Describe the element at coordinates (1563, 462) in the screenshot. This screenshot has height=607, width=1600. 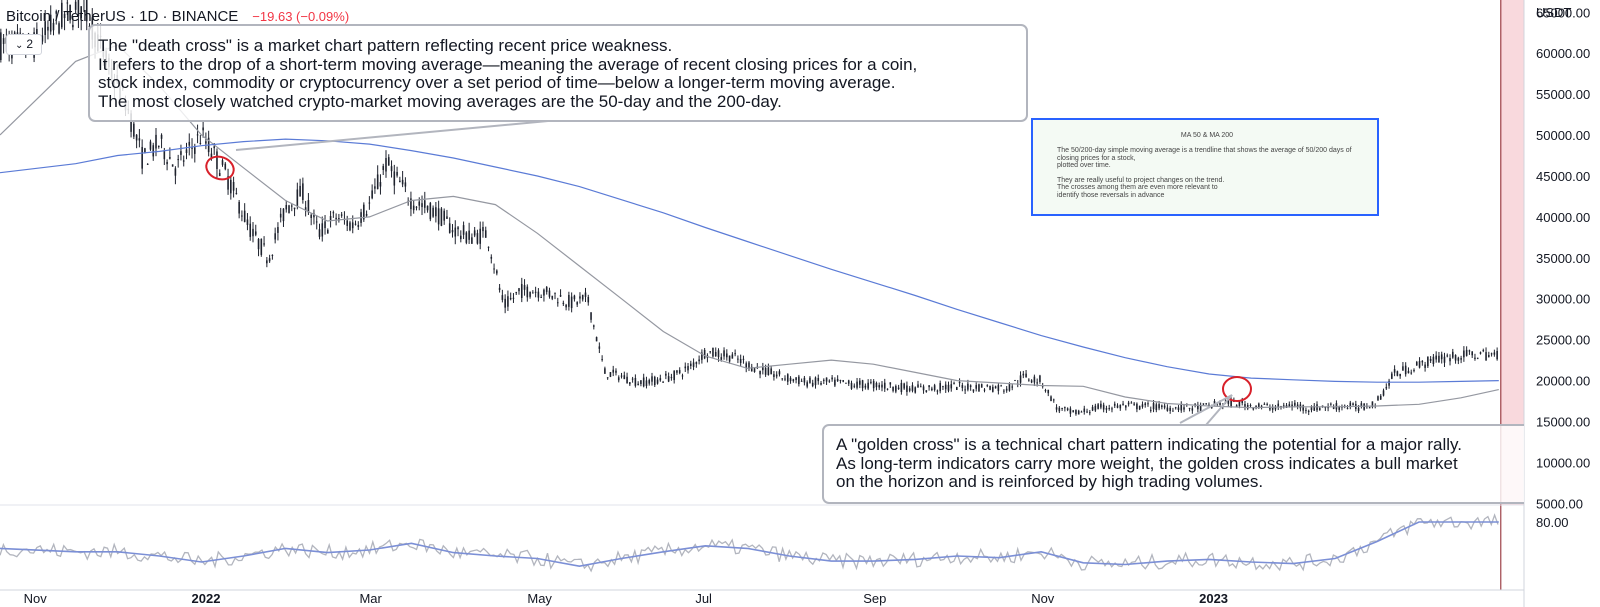
I see `y-tick-label: 10000.00` at that location.